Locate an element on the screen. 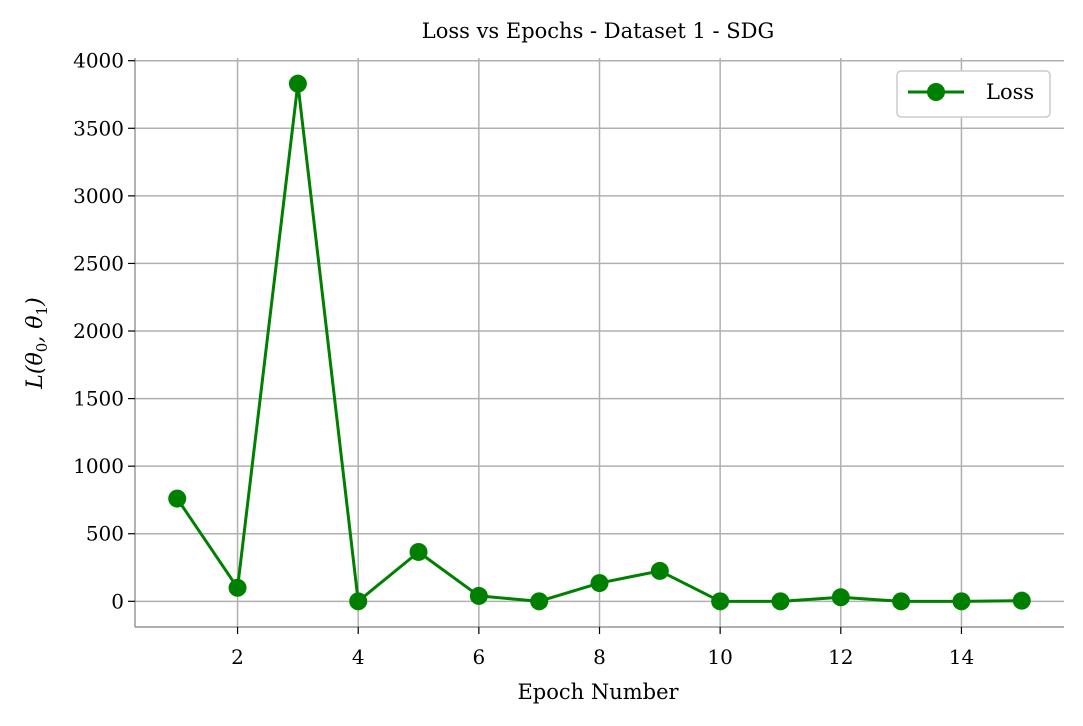  y-tick-label: 3000 is located at coordinates (98, 196).